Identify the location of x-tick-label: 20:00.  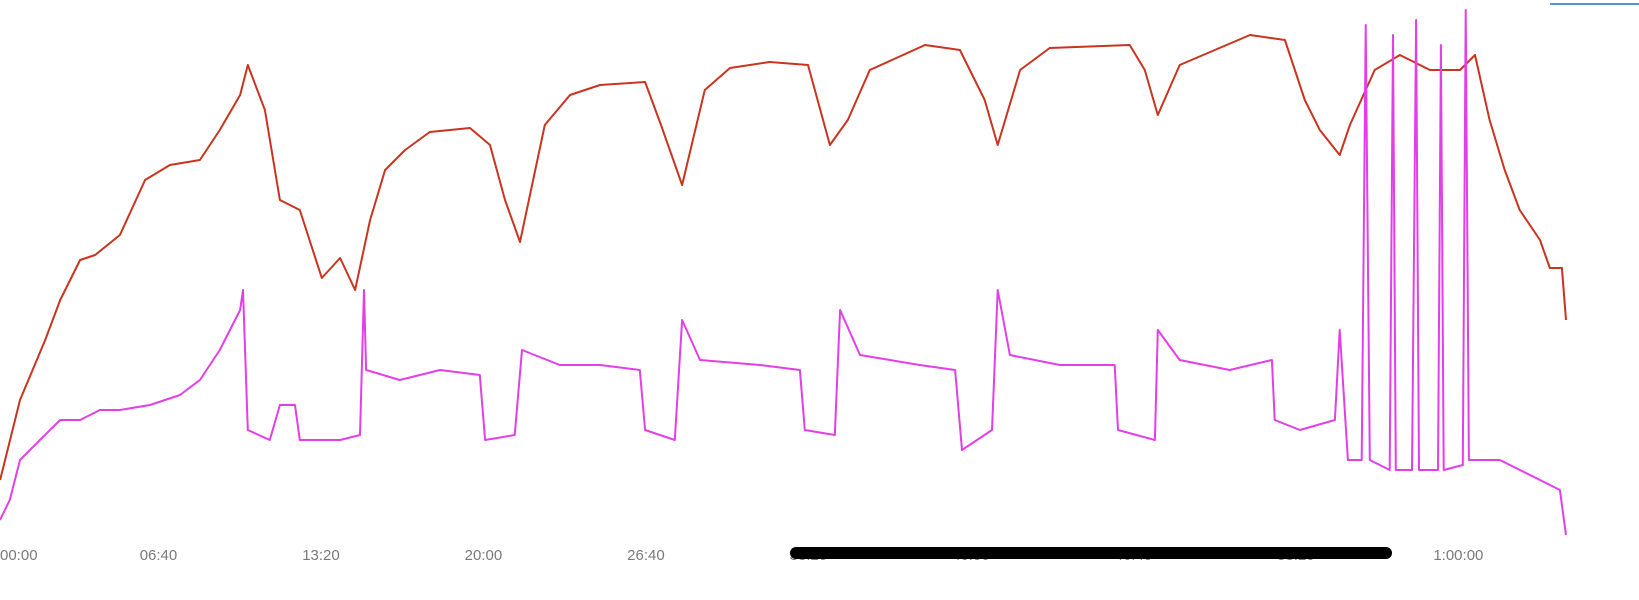
(484, 555).